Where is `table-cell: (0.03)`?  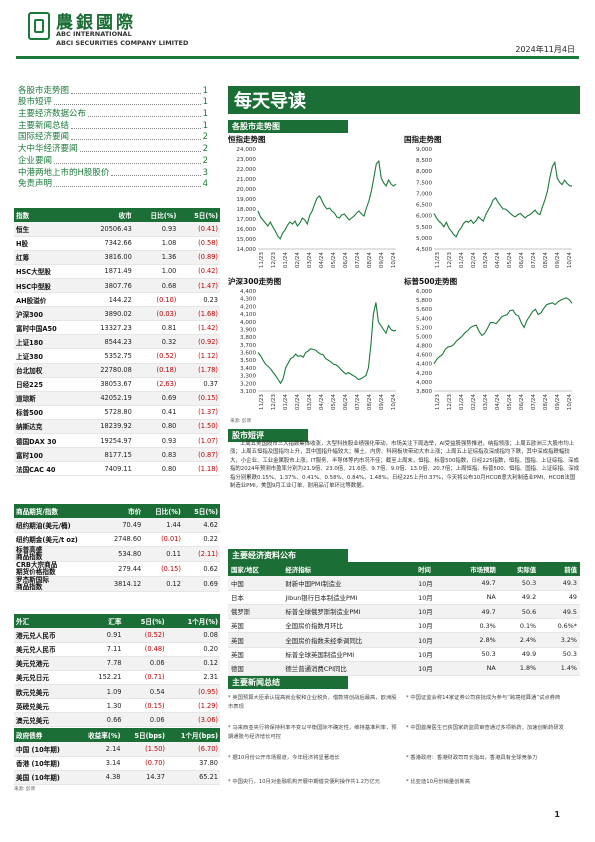
table-cell: (0.03) is located at coordinates (156, 314).